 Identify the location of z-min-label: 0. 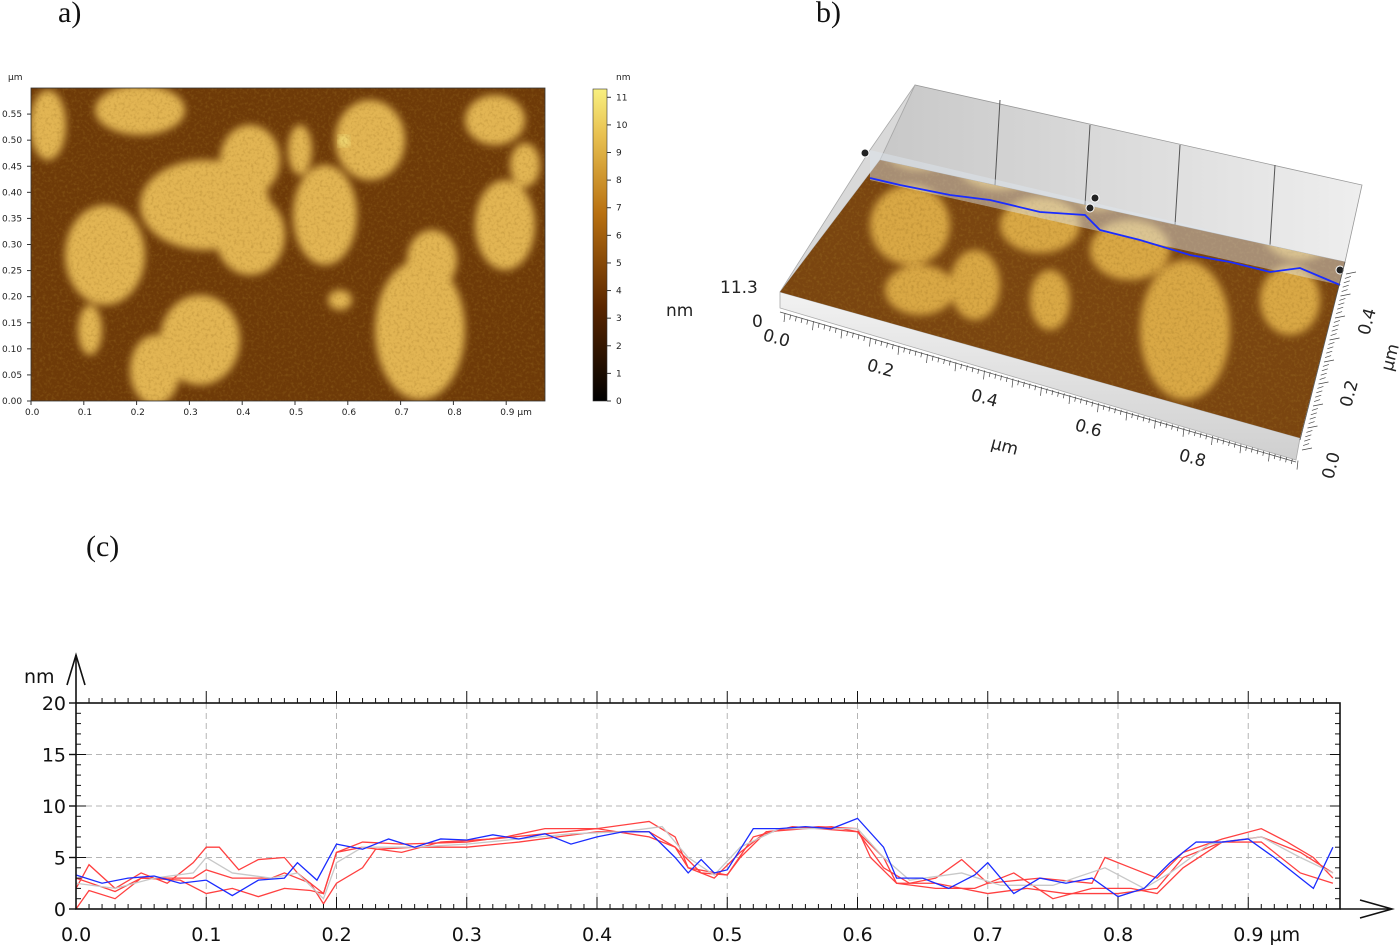
(757, 322).